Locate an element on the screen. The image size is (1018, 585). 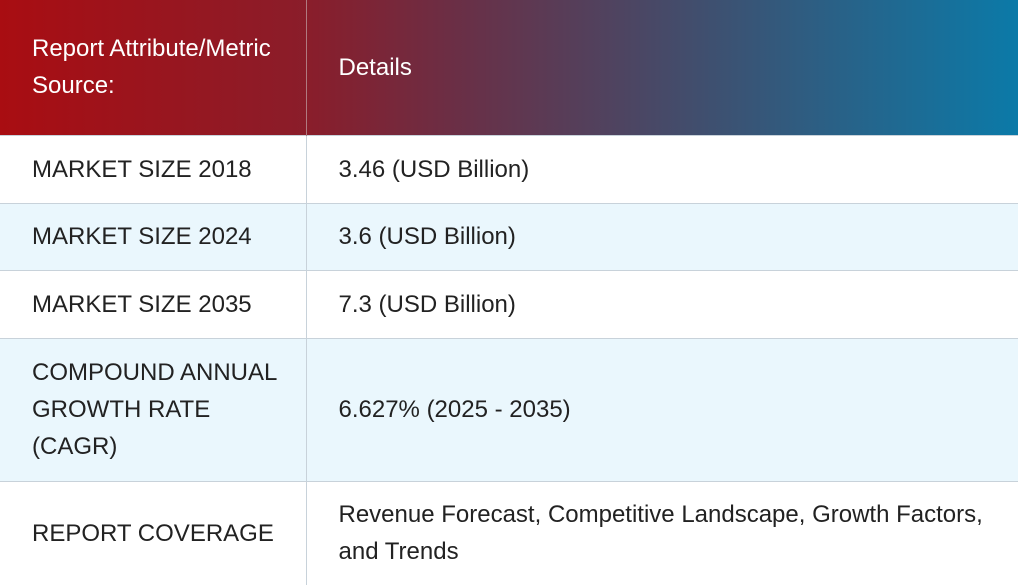
table-row: MARKET SIZE 2024 3.6 (USD Billion) is located at coordinates (509, 236).